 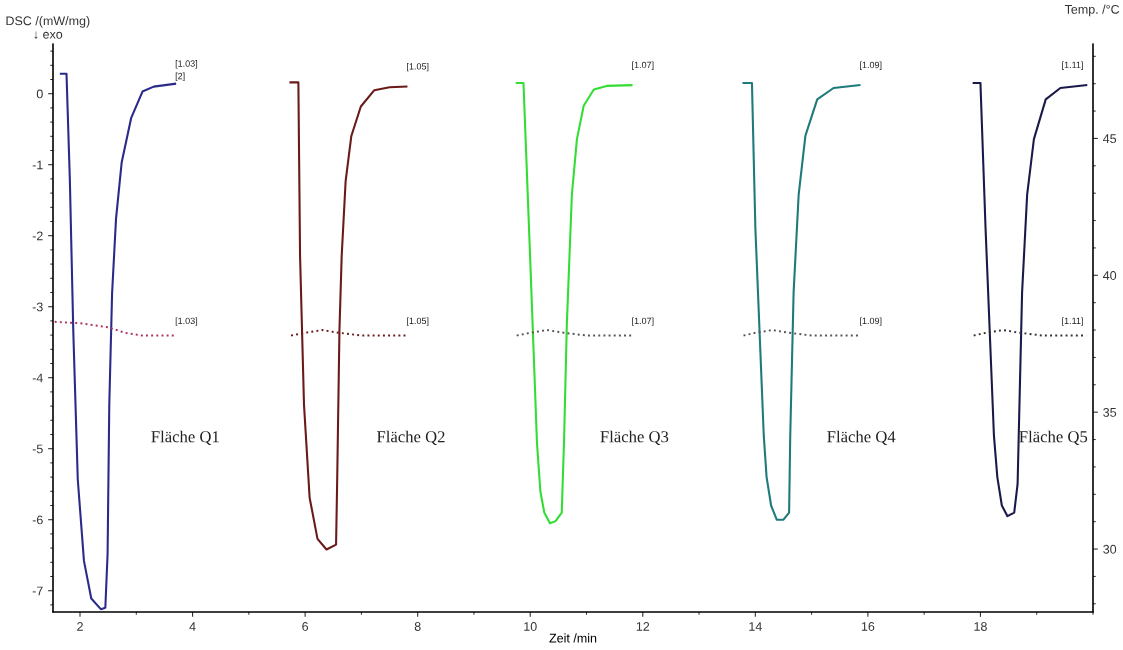 I want to click on x-axis-title: Zeit /min, so click(x=573, y=638).